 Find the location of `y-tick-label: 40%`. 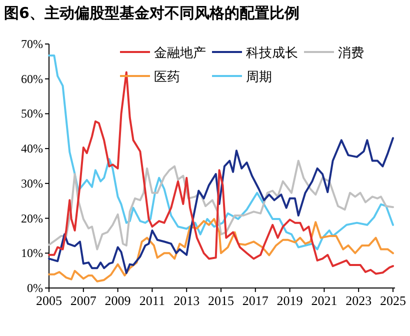

y-tick-label: 40% is located at coordinates (32, 149).